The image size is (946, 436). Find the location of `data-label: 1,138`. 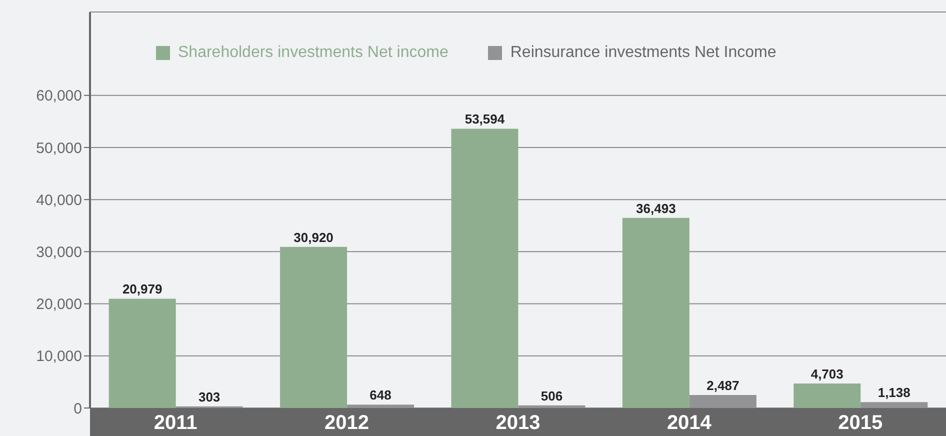

data-label: 1,138 is located at coordinates (894, 392).